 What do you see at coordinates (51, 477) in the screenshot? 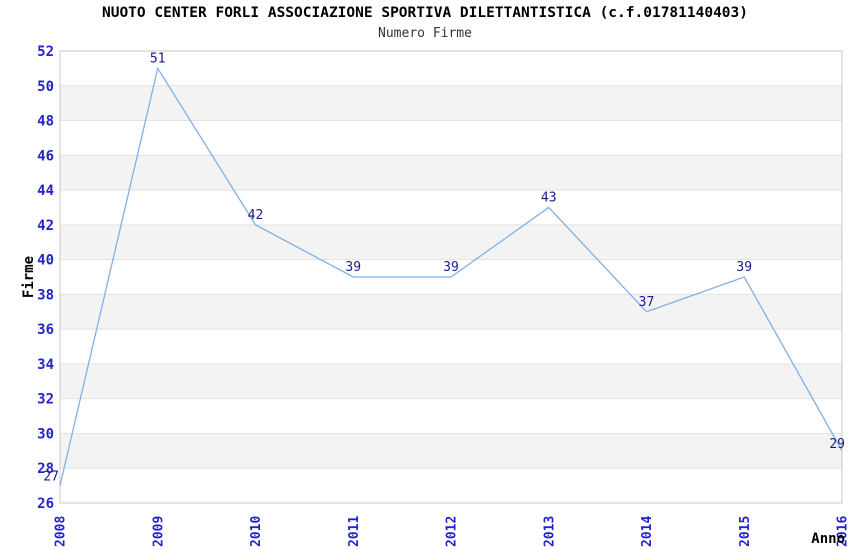
I see `point-label: 27` at bounding box center [51, 477].